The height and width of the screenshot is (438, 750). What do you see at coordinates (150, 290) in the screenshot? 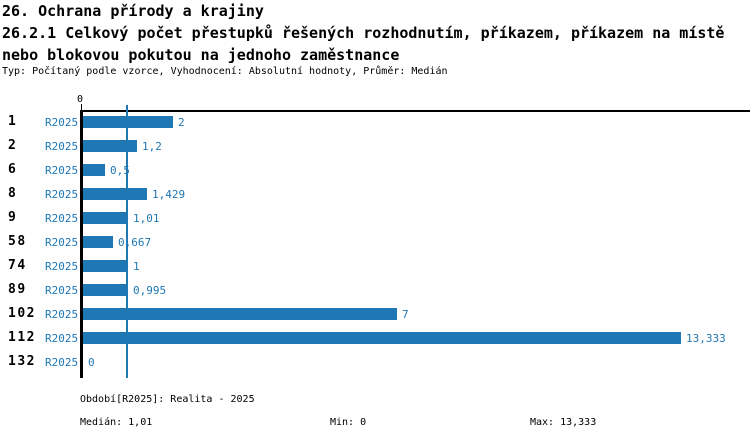
I see `value-label: 0,995` at bounding box center [150, 290].